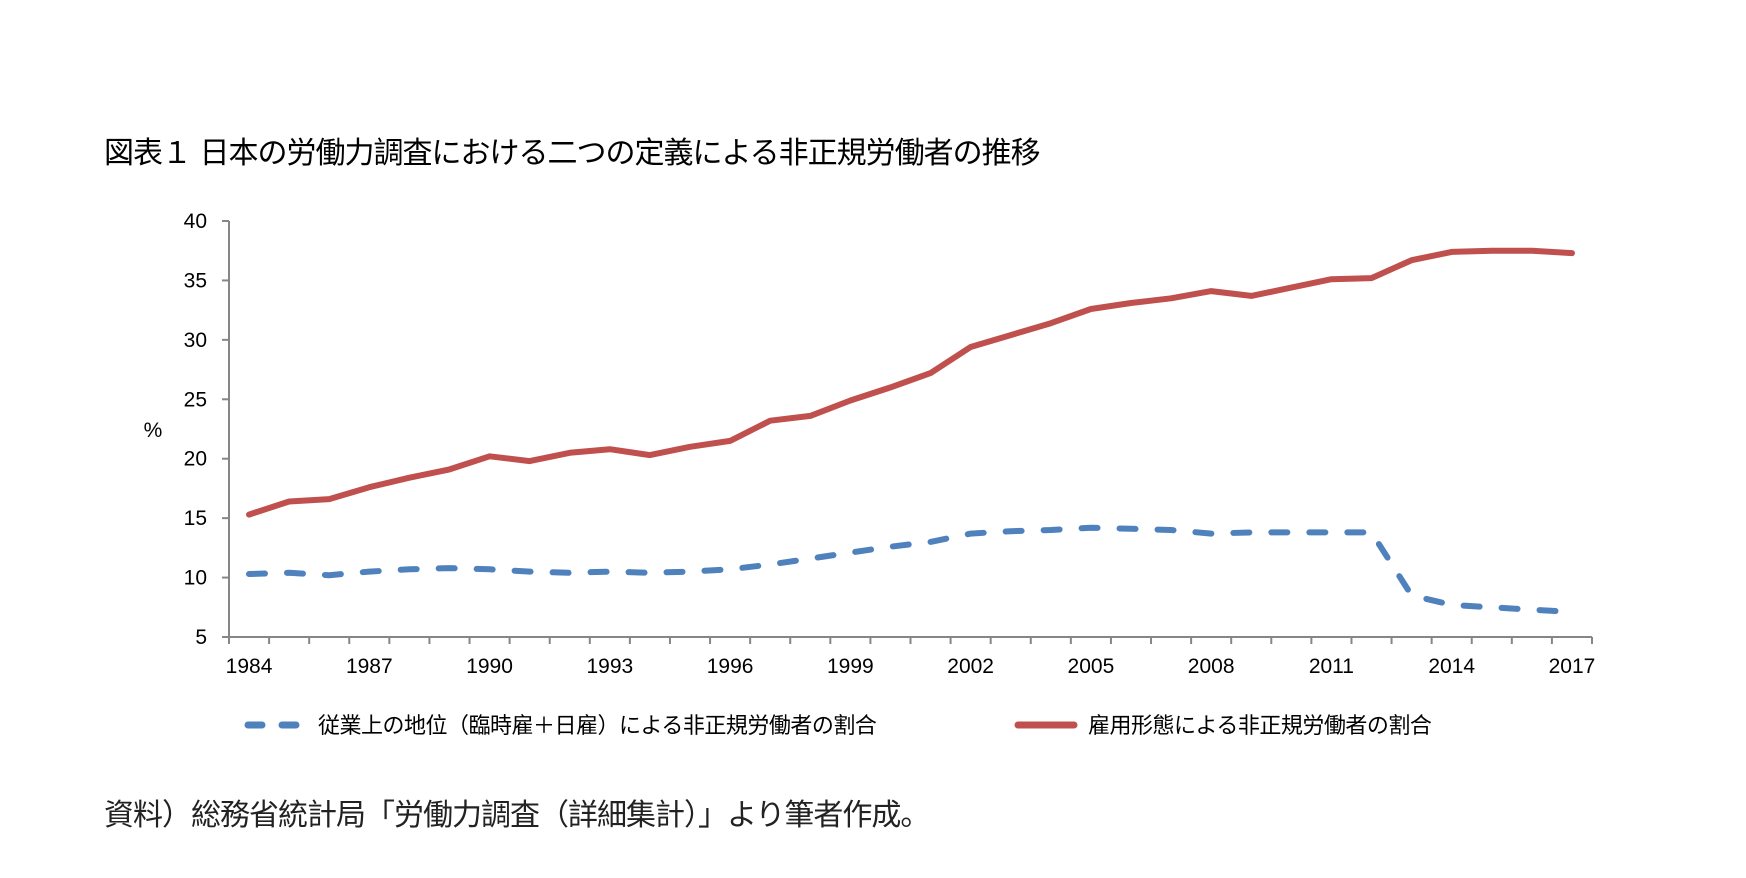 The height and width of the screenshot is (878, 1746). I want to click on x-tick-label: 1987, so click(369, 666).